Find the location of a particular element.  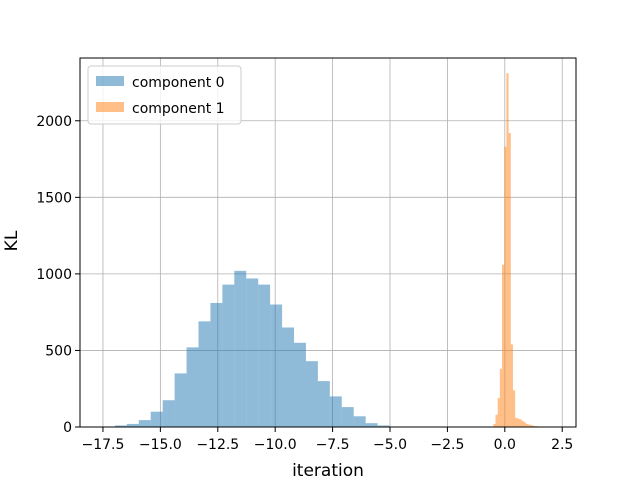

x-tick-label: 2.5 is located at coordinates (562, 445).